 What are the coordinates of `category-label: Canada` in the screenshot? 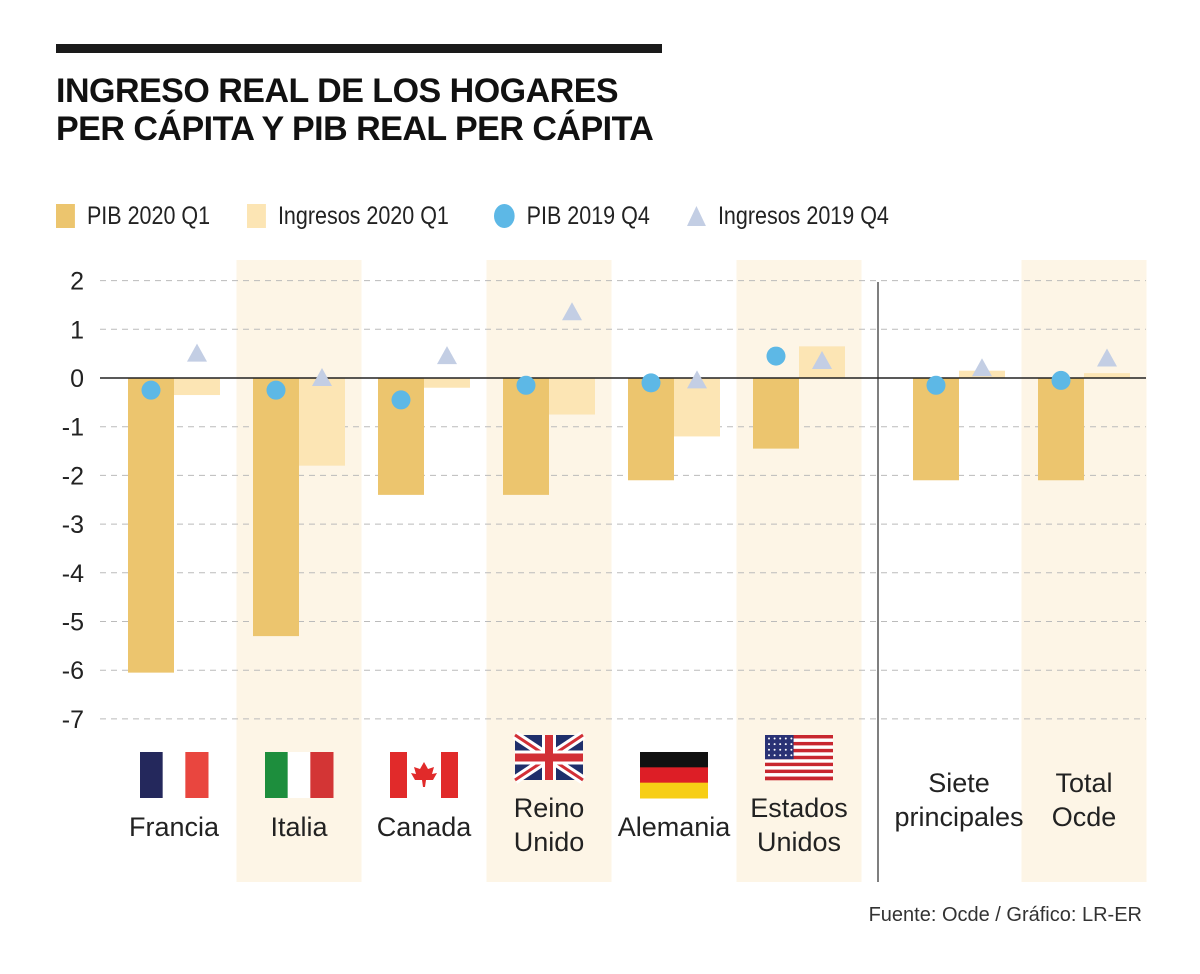 It's located at (425, 827).